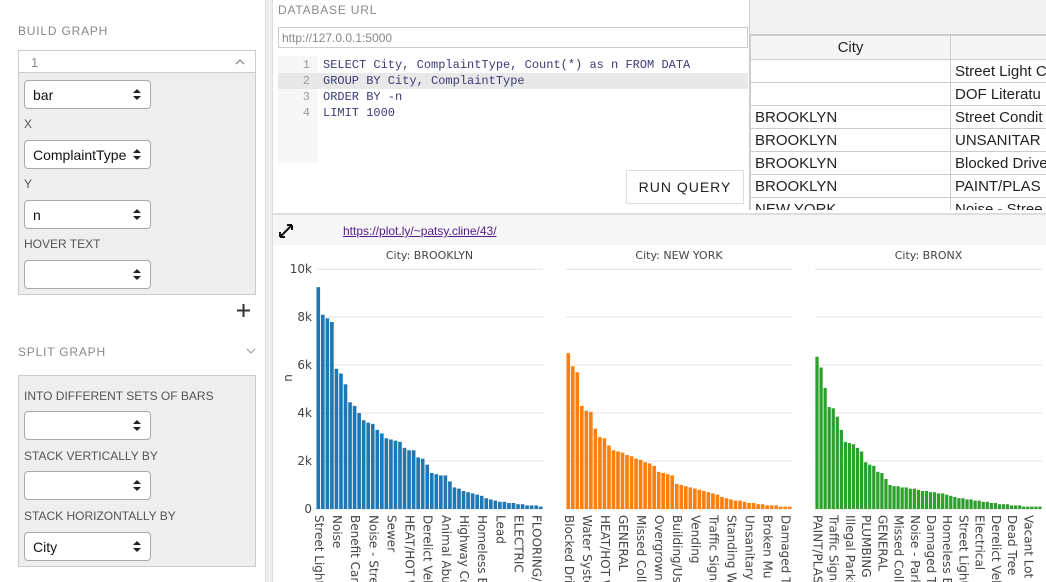  I want to click on table-toolbar, so click(898, 17).